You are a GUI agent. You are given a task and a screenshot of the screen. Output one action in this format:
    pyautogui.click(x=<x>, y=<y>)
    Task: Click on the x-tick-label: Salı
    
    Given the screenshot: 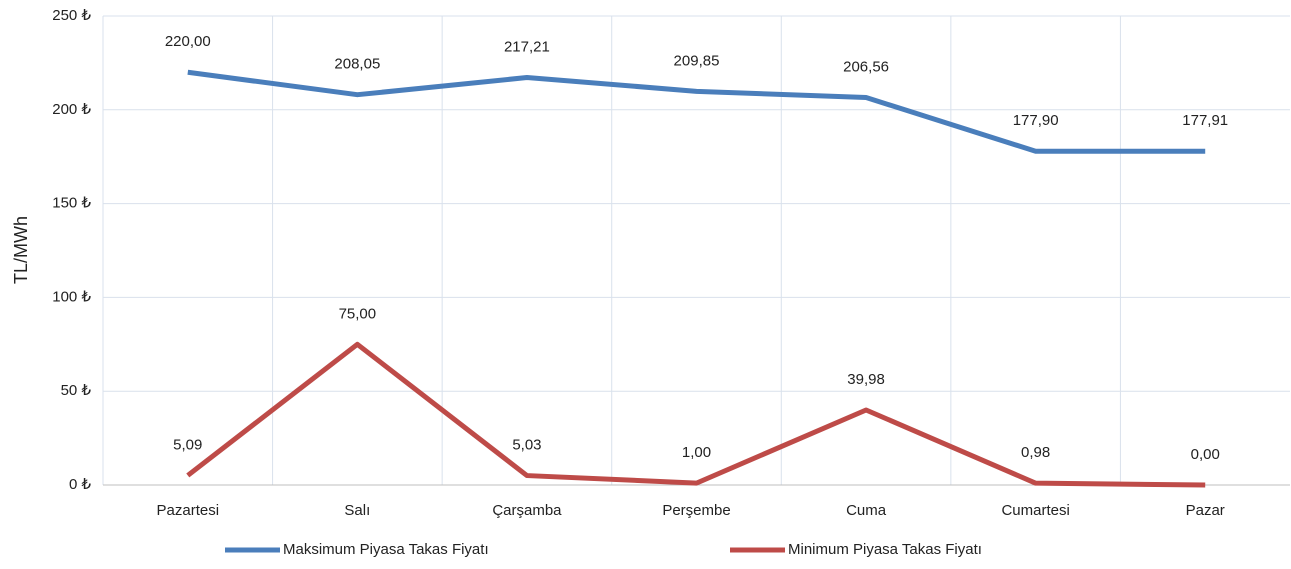 What is the action you would take?
    pyautogui.click(x=357, y=510)
    